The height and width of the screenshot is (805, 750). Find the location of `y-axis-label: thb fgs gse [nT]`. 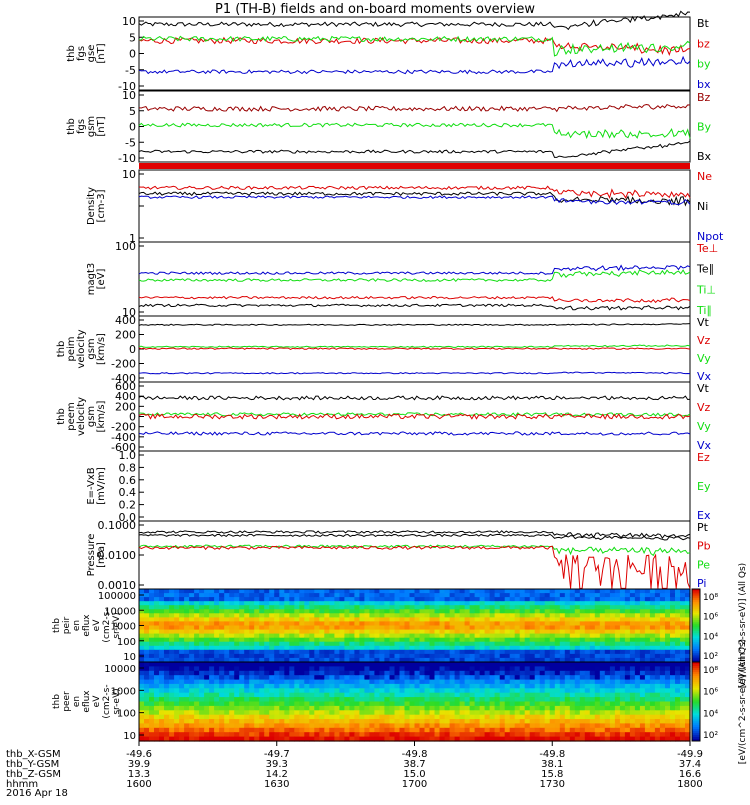

y-axis-label: thb fgs gse [nT] is located at coordinates (86, 53).